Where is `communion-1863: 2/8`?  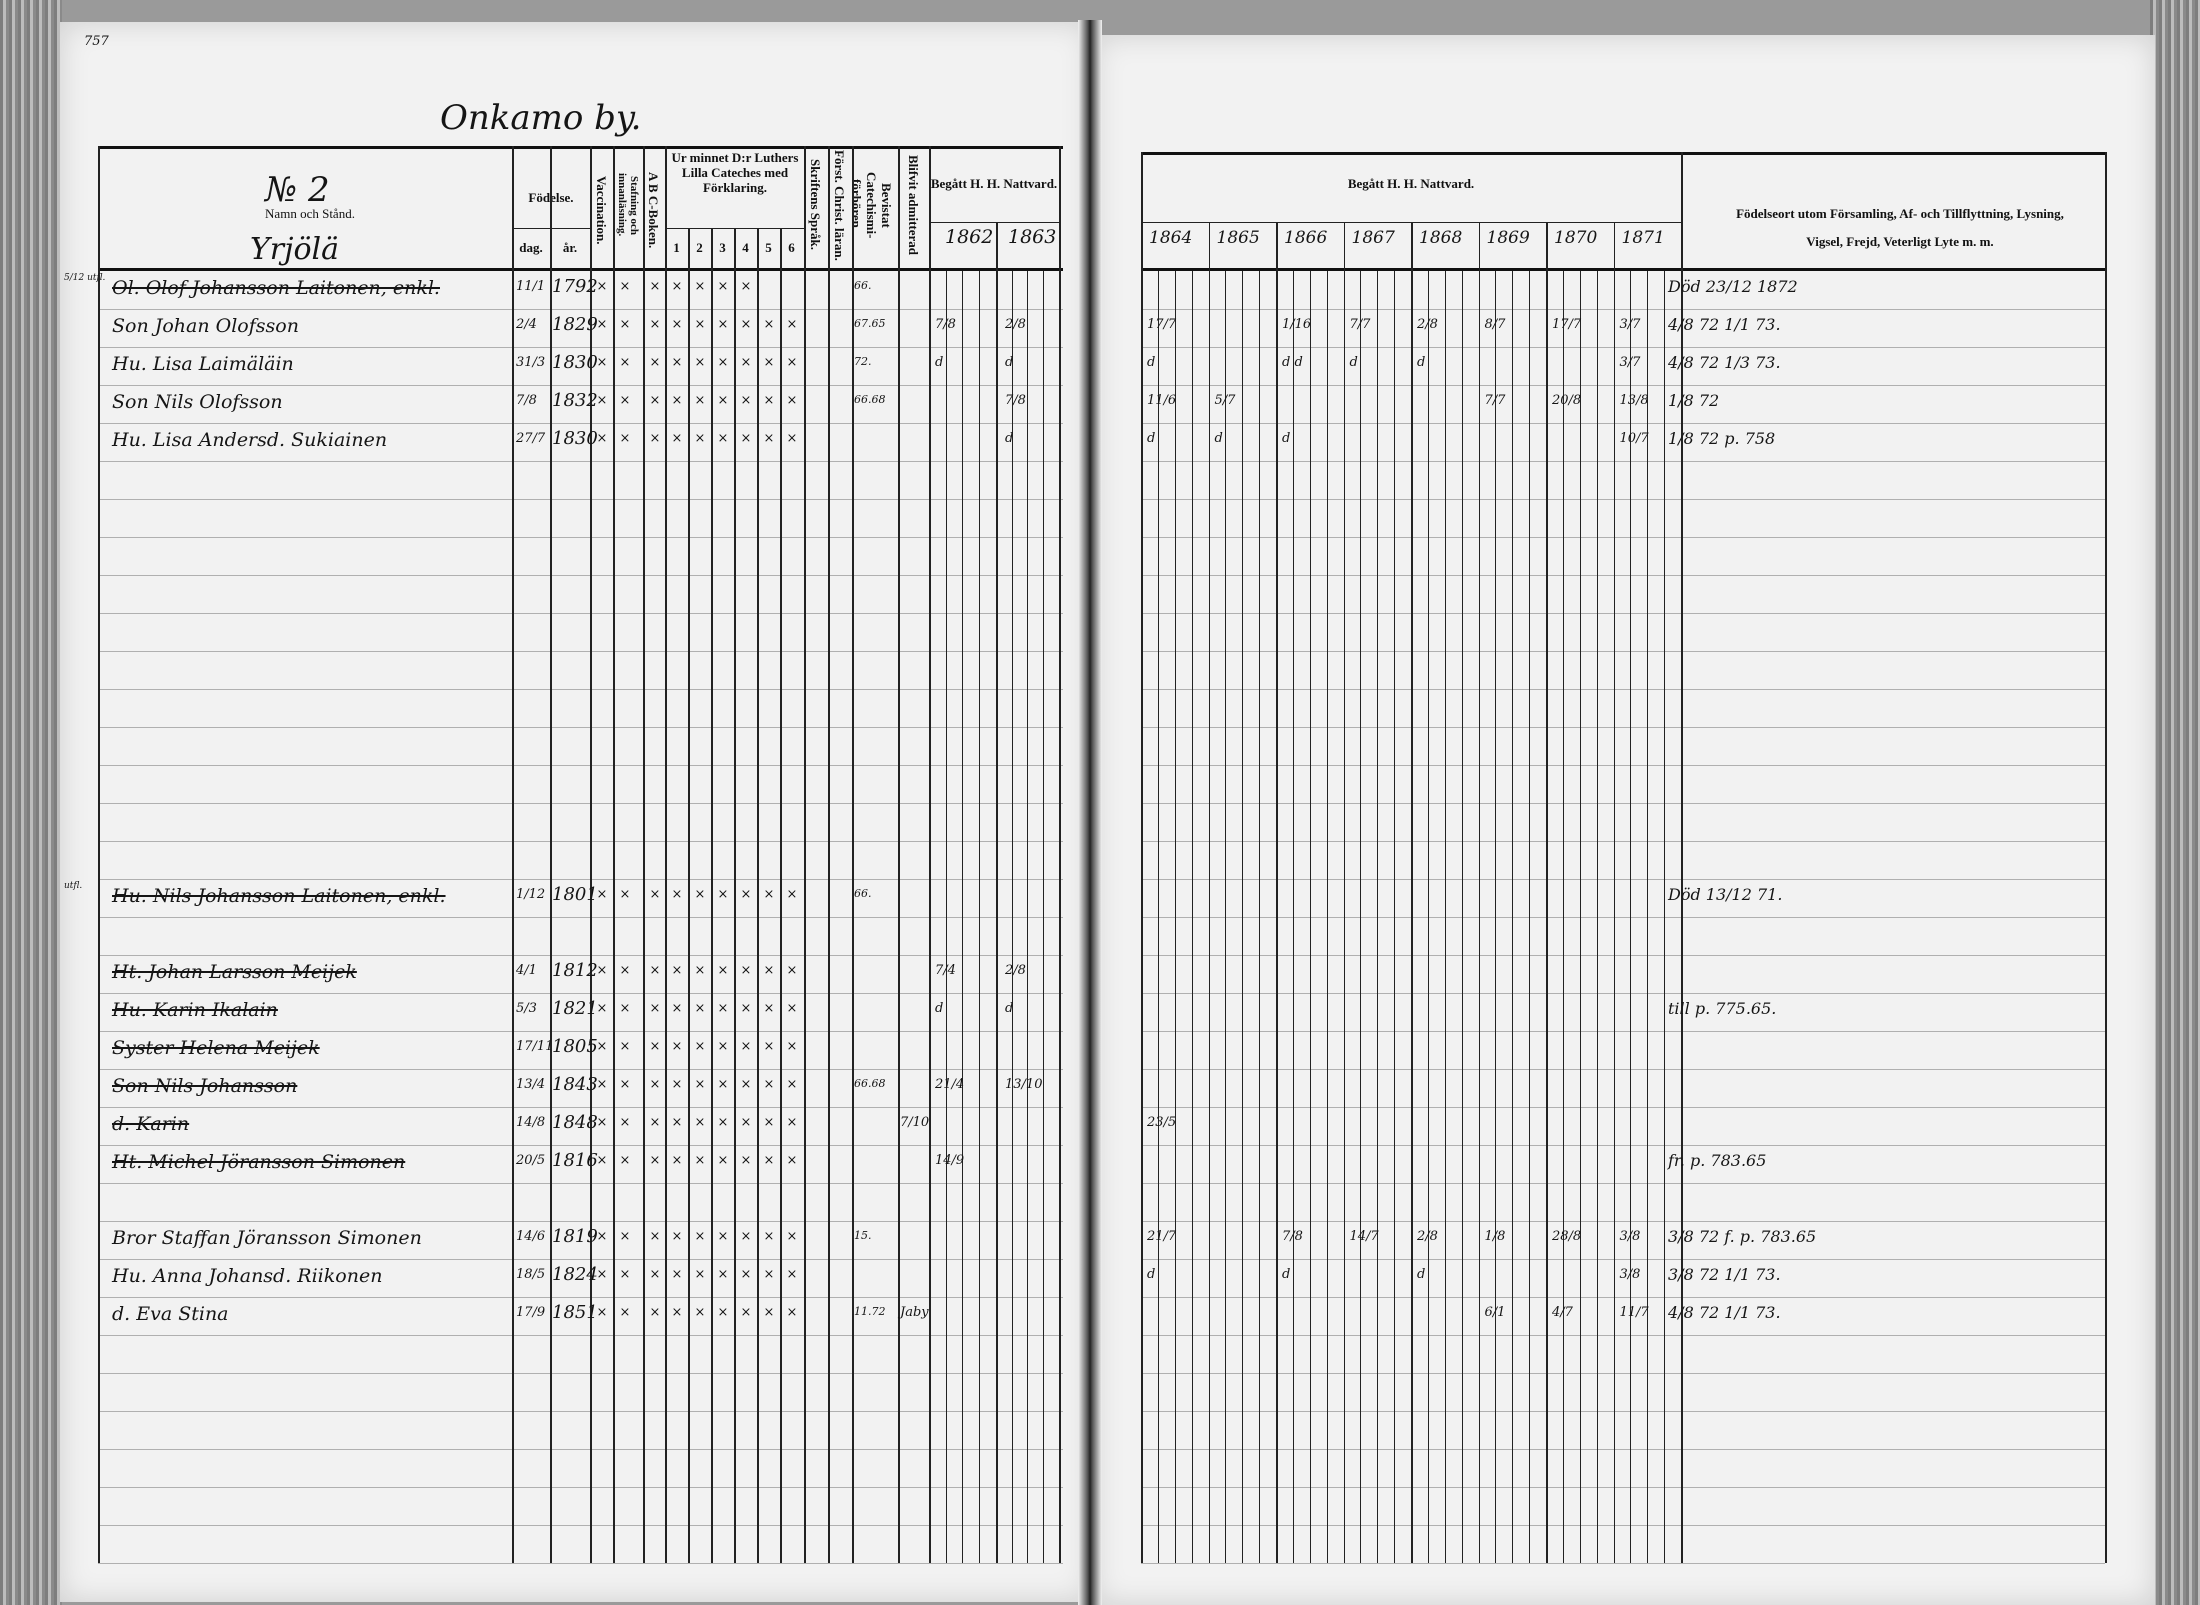
communion-1863: 2/8 is located at coordinates (1015, 970).